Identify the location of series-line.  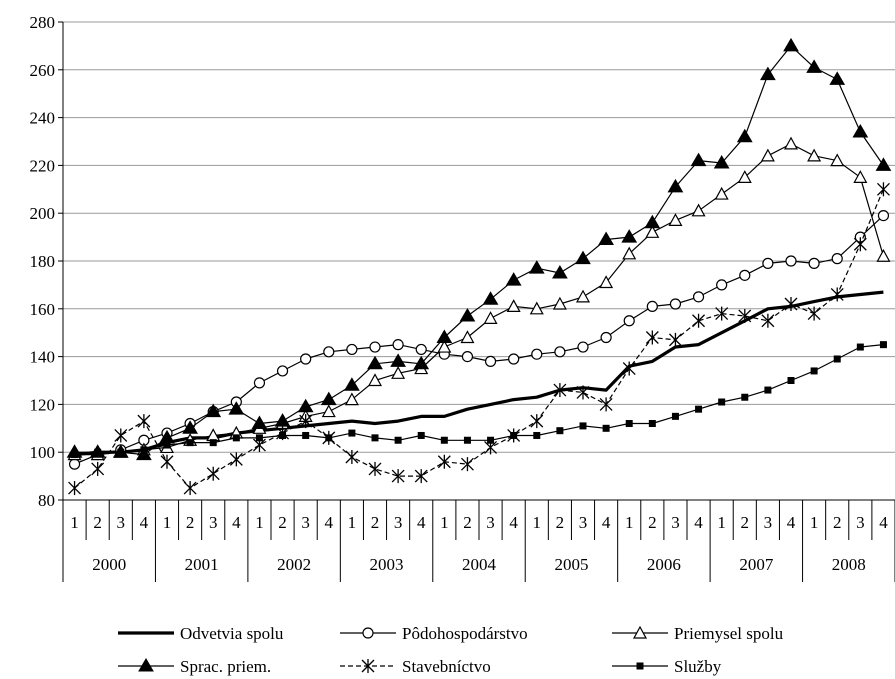
(479, 400).